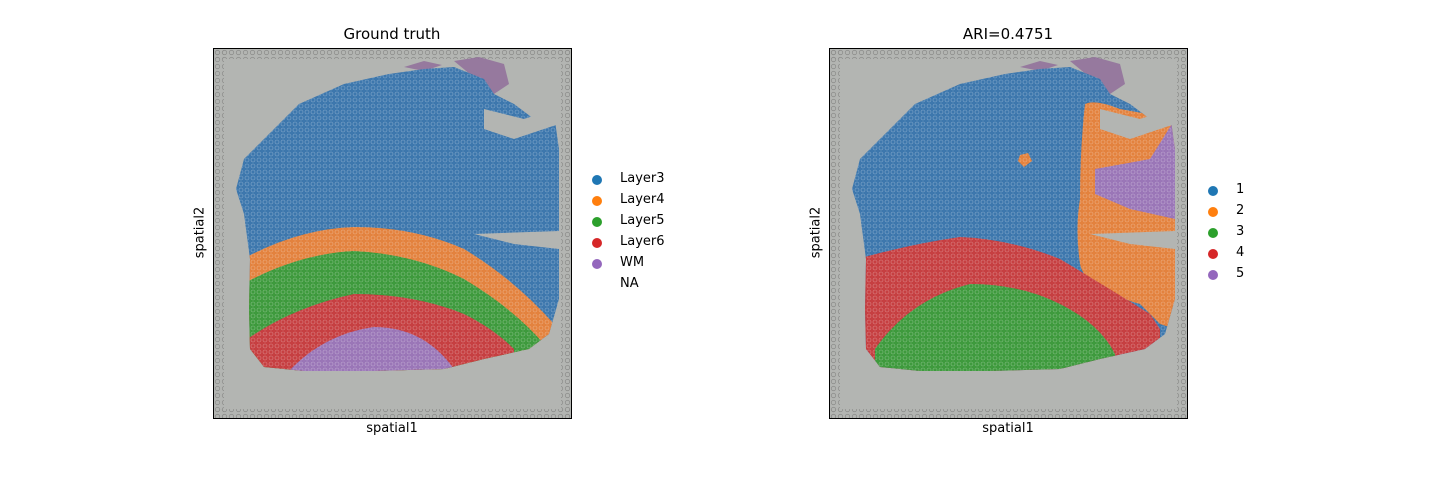 The height and width of the screenshot is (480, 1455). What do you see at coordinates (392, 34) in the screenshot?
I see `chart-title-ground-truth: Ground truth` at bounding box center [392, 34].